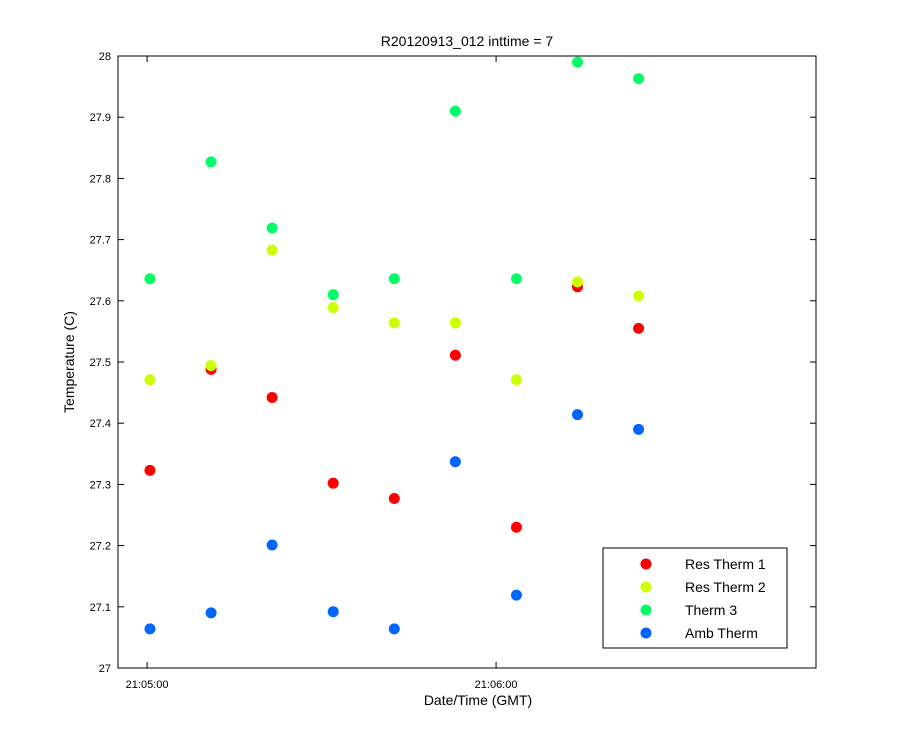  Describe the element at coordinates (725, 564) in the screenshot. I see `legend-label: Res Therm 1` at that location.